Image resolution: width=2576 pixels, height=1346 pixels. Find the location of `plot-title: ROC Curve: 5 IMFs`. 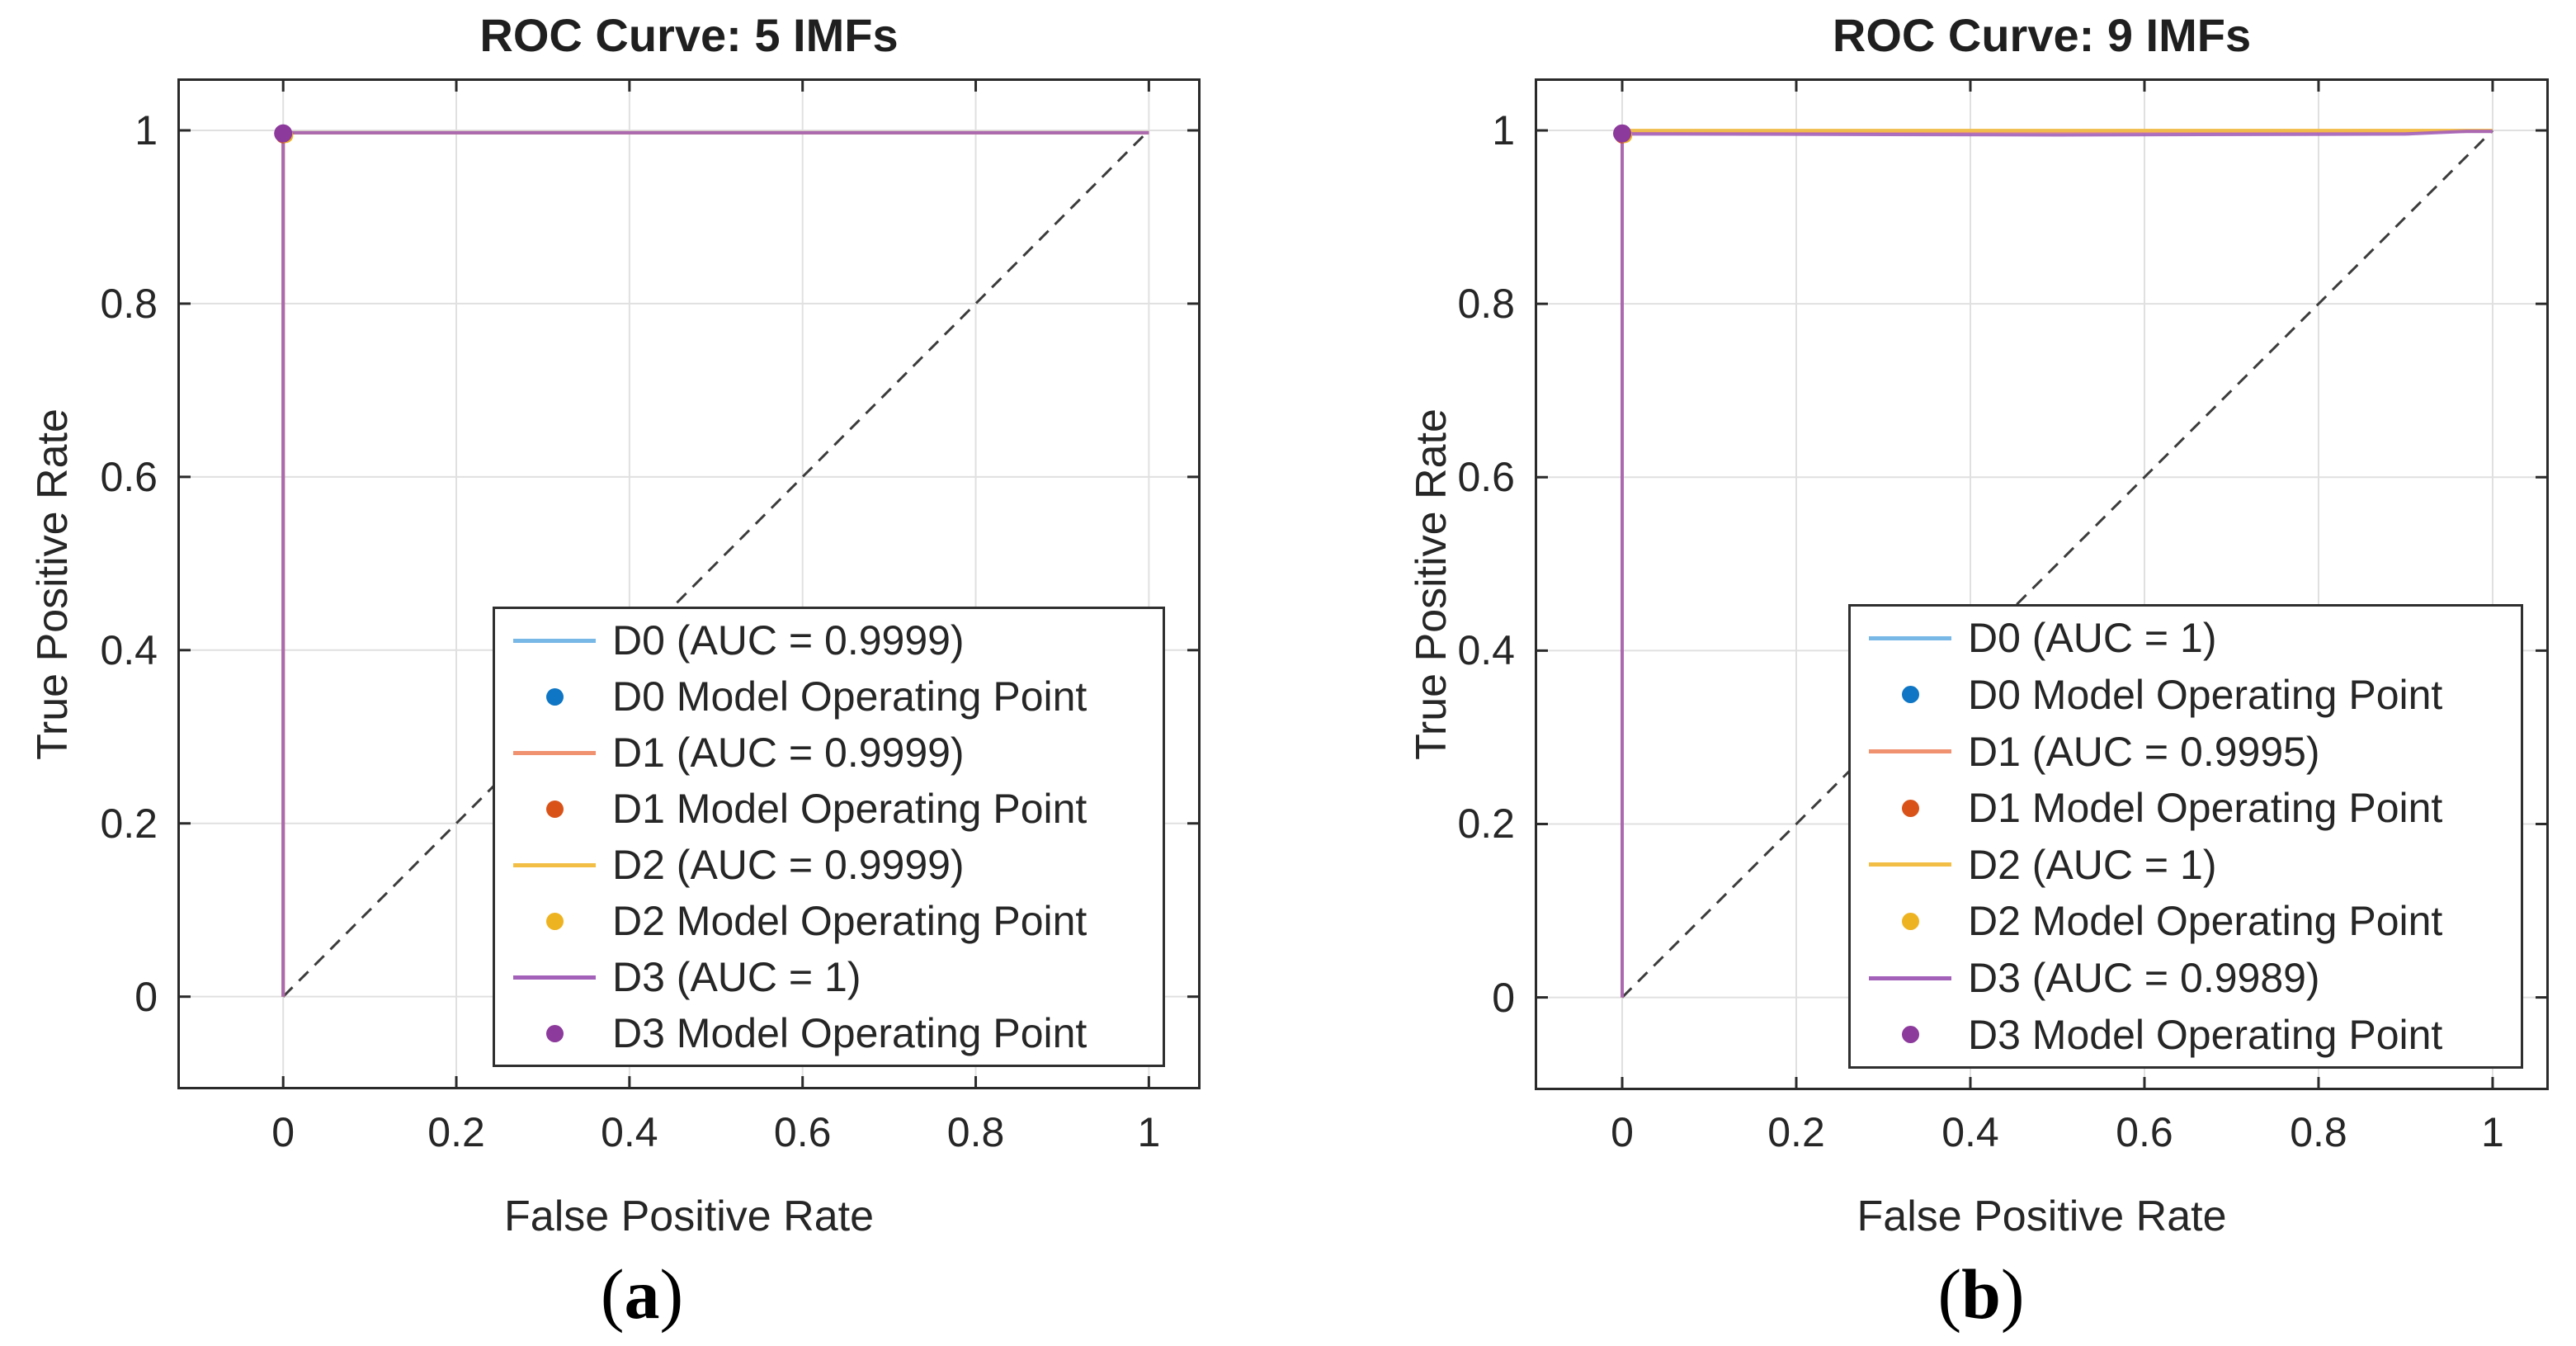

plot-title: ROC Curve: 5 IMFs is located at coordinates (689, 35).